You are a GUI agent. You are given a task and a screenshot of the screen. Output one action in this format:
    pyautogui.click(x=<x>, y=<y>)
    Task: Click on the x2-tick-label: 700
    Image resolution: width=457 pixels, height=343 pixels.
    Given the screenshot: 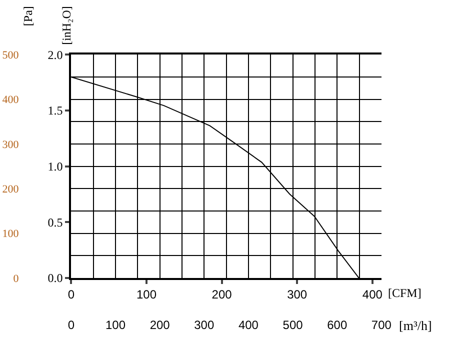 What is the action you would take?
    pyautogui.click(x=381, y=325)
    